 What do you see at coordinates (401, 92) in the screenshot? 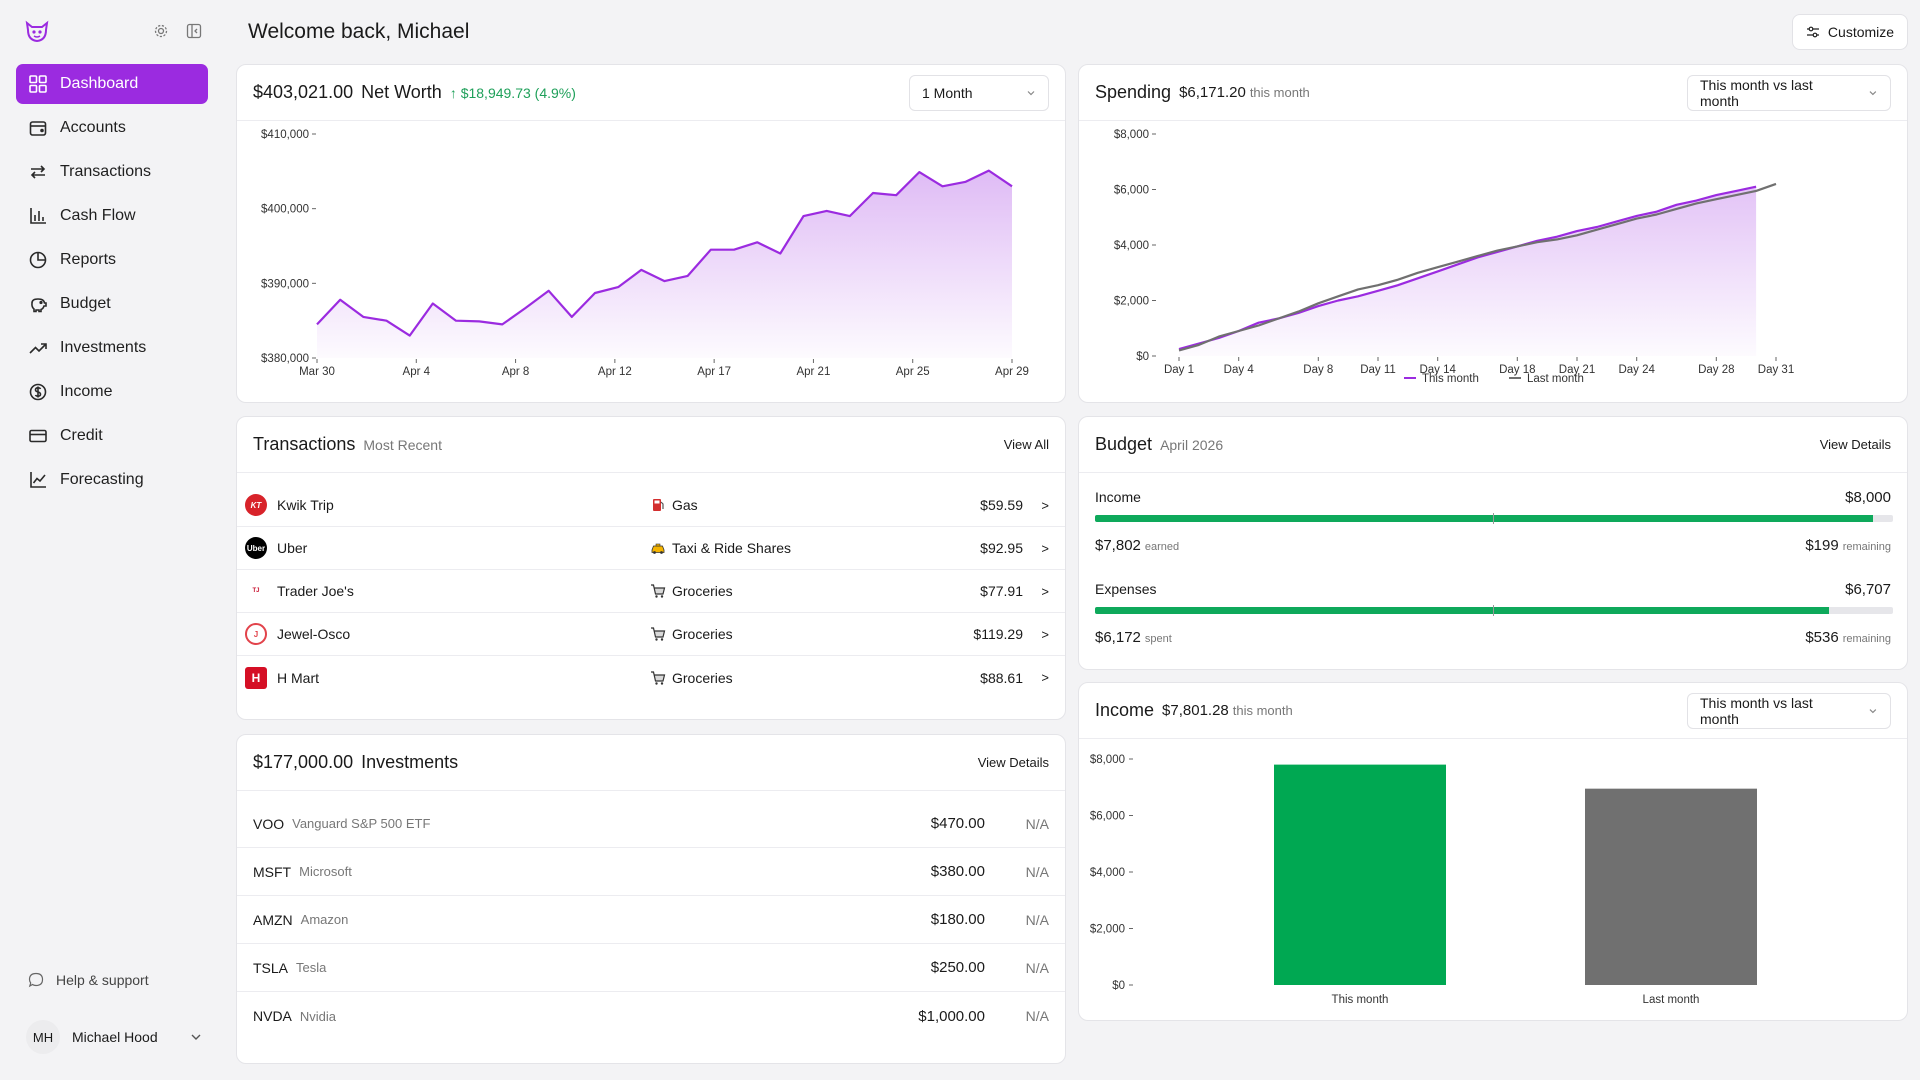
I see `net-worth-title: Net Worth` at bounding box center [401, 92].